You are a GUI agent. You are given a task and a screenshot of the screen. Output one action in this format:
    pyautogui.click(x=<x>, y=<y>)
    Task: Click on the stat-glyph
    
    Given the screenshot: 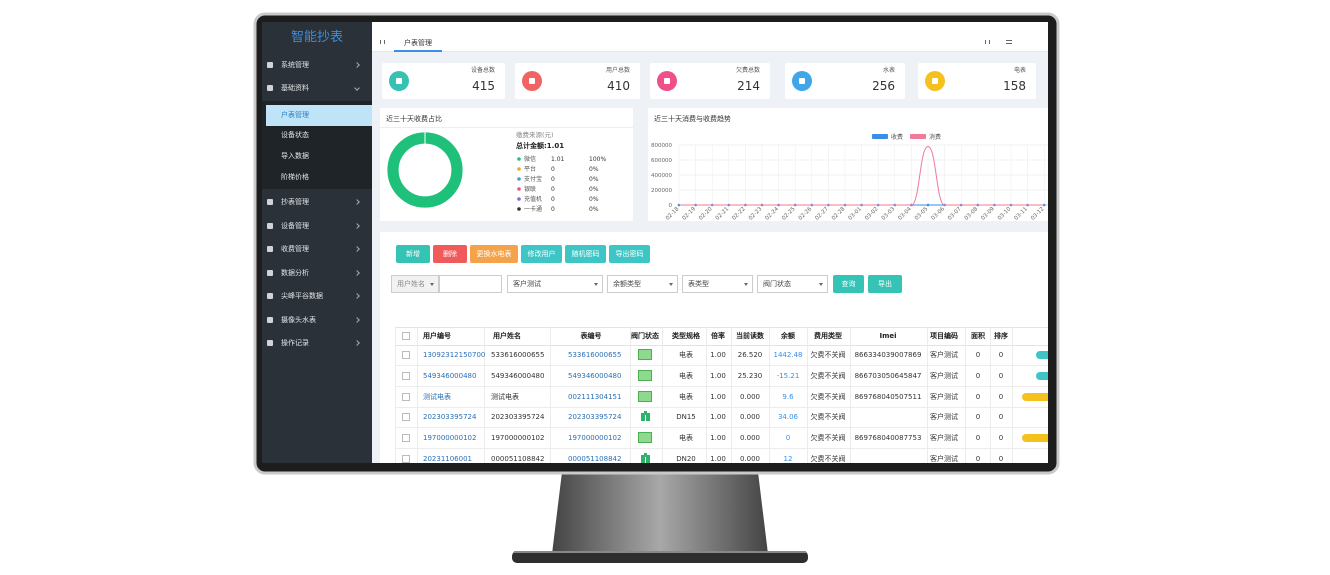 What is the action you would take?
    pyautogui.click(x=802, y=81)
    